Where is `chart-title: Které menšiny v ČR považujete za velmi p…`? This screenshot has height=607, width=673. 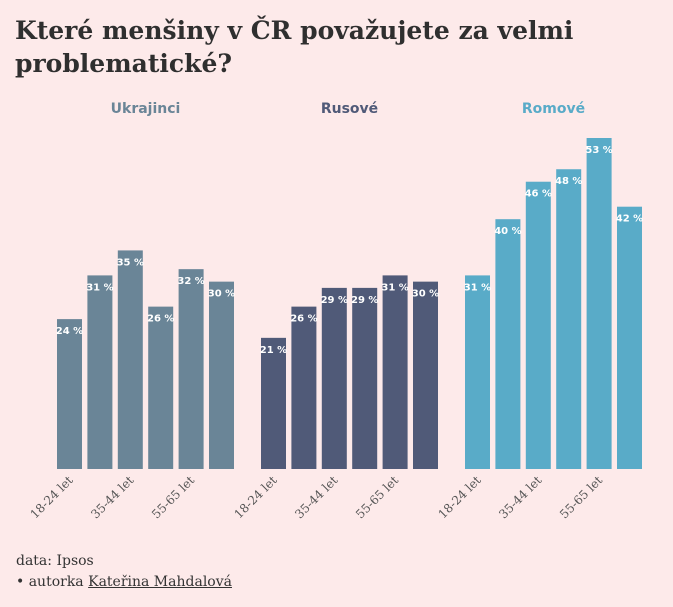 chart-title: Které menšiny v ČR považujete za velmi p… is located at coordinates (294, 47).